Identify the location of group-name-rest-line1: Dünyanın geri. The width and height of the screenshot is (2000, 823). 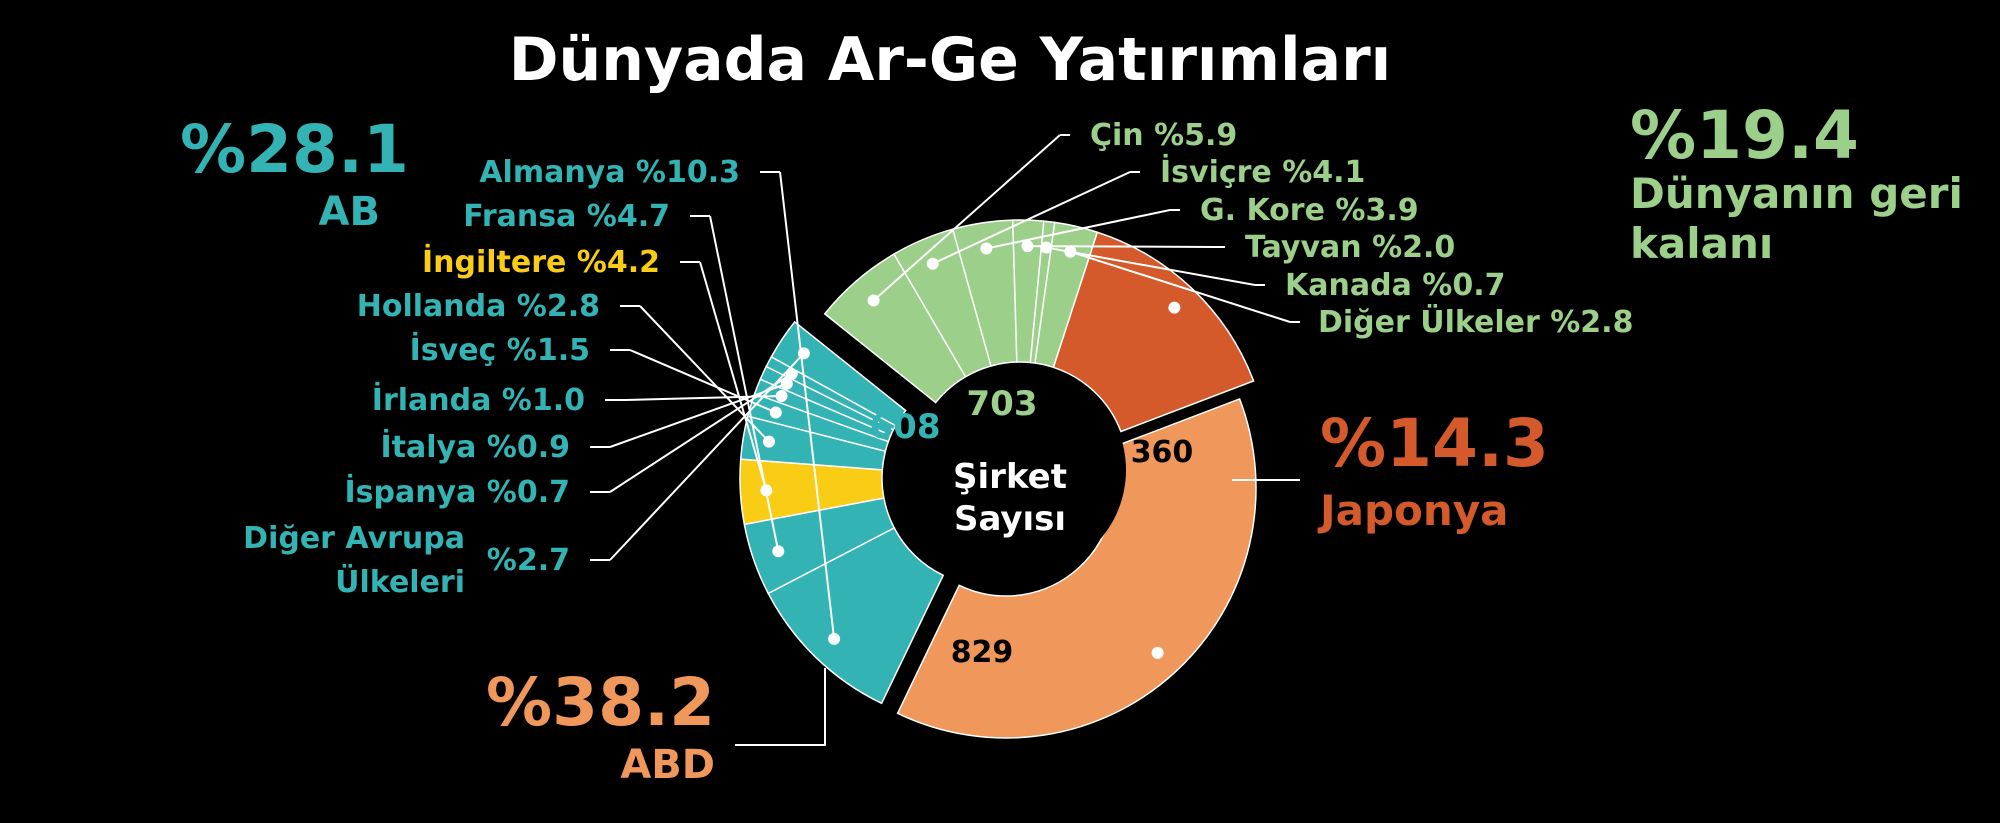
(1796, 193).